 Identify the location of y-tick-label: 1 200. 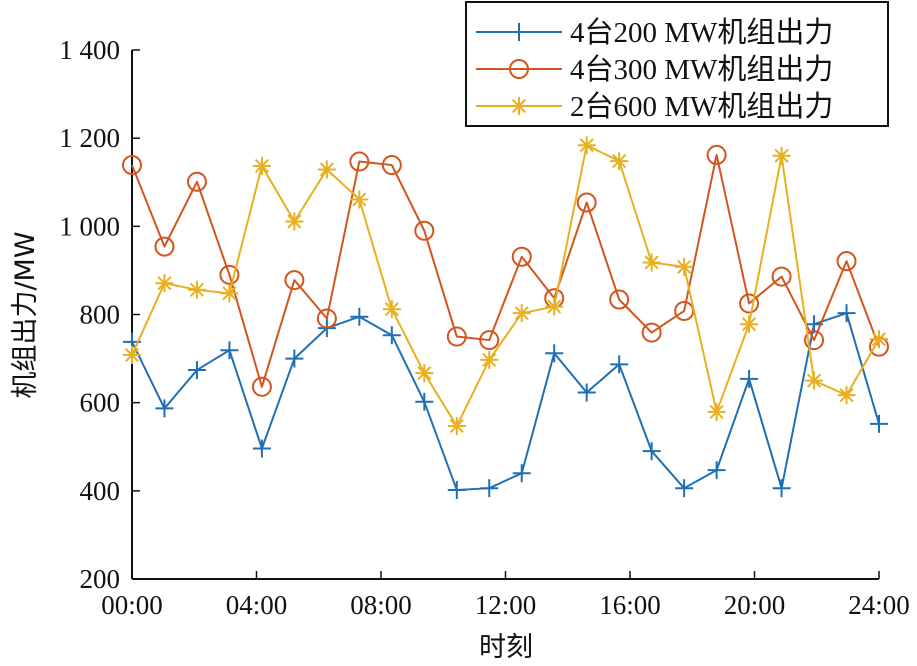
(89, 138).